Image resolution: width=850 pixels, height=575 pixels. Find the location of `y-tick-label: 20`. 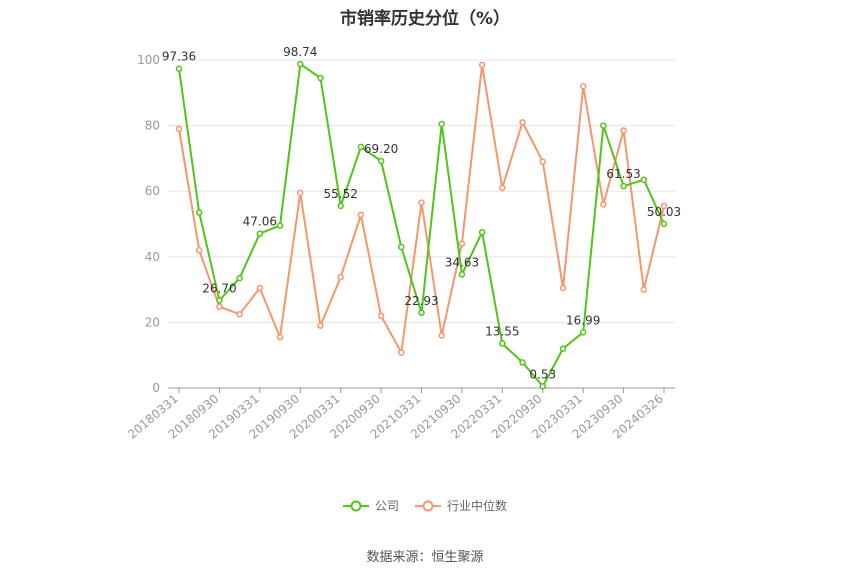

y-tick-label: 20 is located at coordinates (152, 322).